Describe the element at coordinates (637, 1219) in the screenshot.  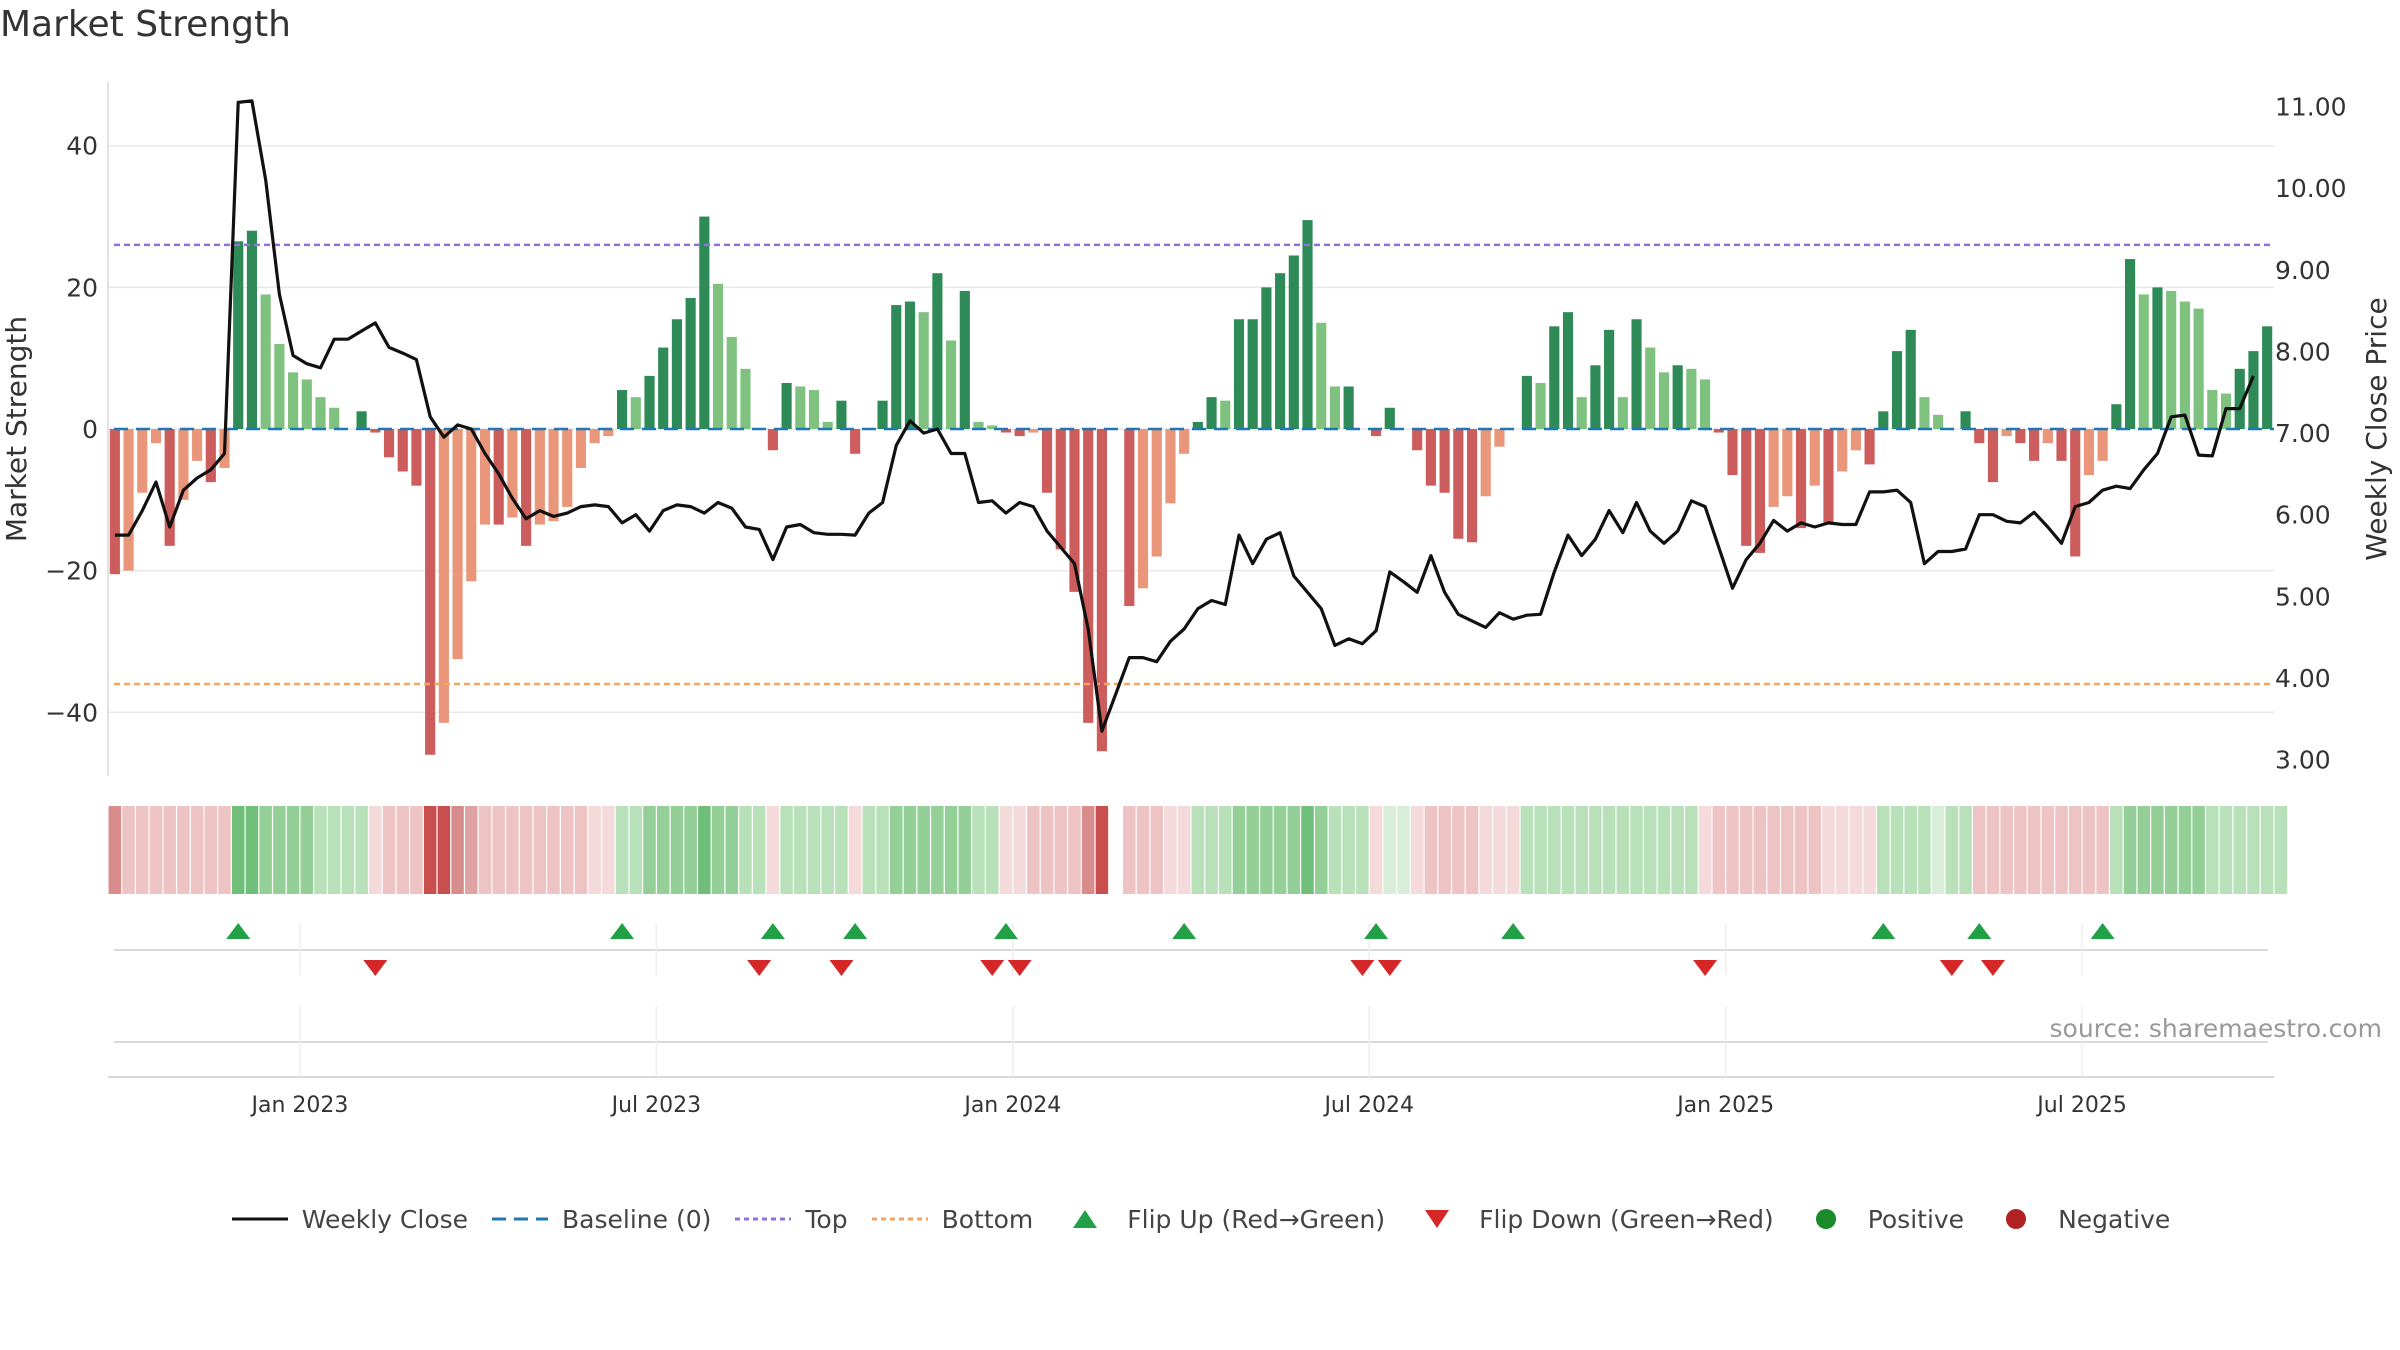
I see `legend-label: Baseline (0)` at that location.